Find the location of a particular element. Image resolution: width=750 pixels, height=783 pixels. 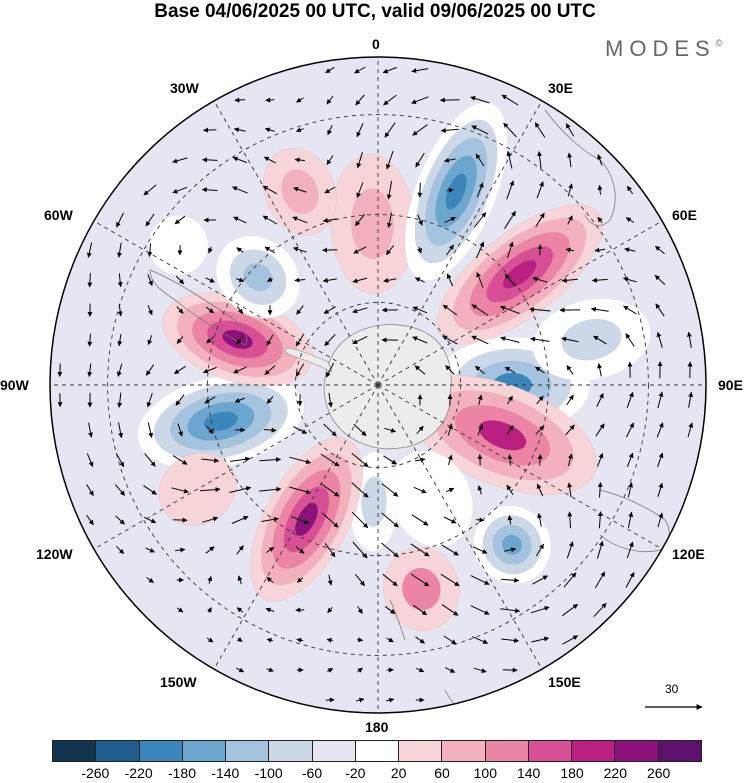

colorbar-tick-label: -60 is located at coordinates (312, 773).